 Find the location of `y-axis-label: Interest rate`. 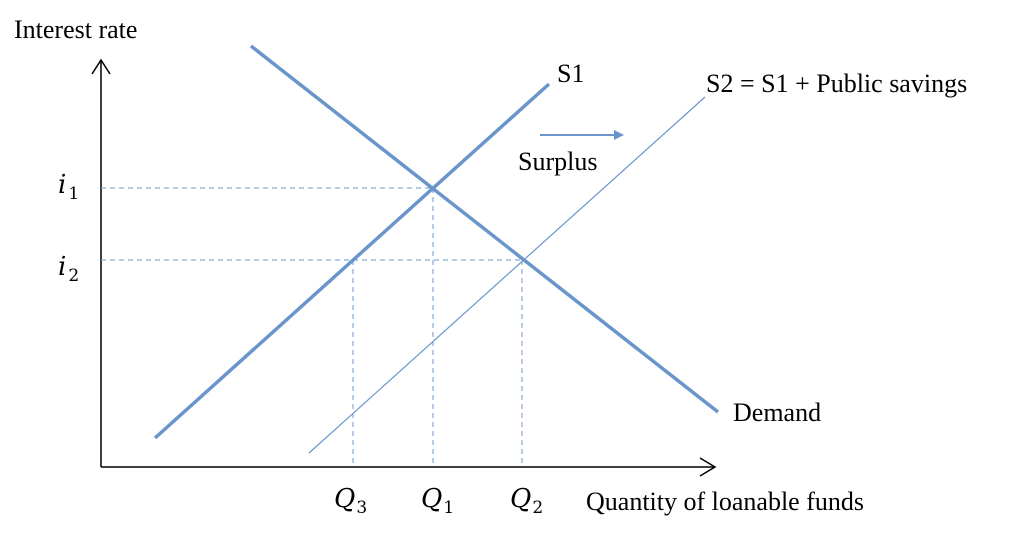

y-axis-label: Interest rate is located at coordinates (75, 29).